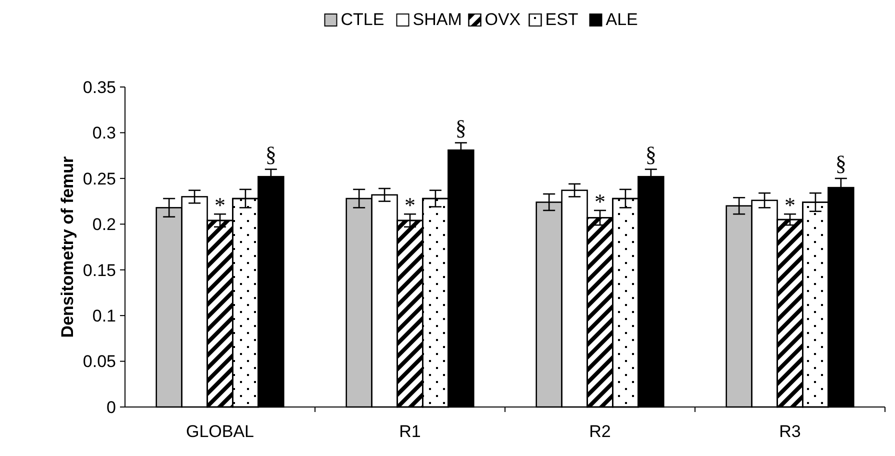  What do you see at coordinates (790, 431) in the screenshot?
I see `x-tick-label: R3` at bounding box center [790, 431].